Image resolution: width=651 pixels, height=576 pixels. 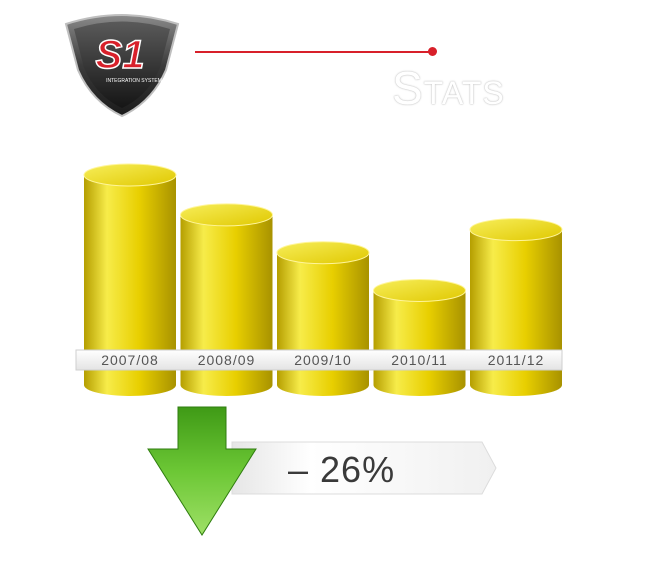 What do you see at coordinates (120, 55) in the screenshot?
I see `logo-text: S1` at bounding box center [120, 55].